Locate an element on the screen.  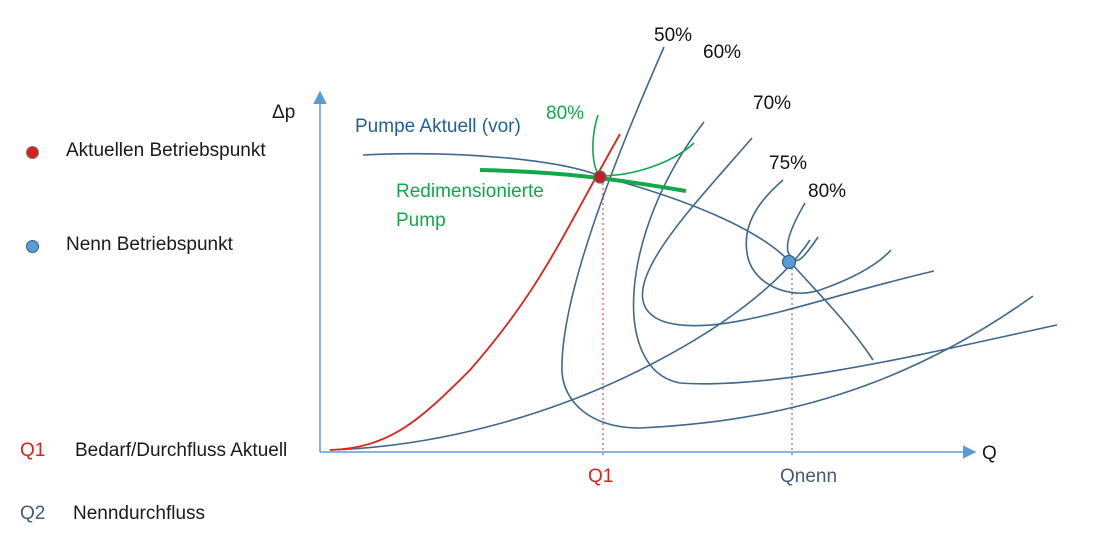
operating-point-current is located at coordinates (600, 177).